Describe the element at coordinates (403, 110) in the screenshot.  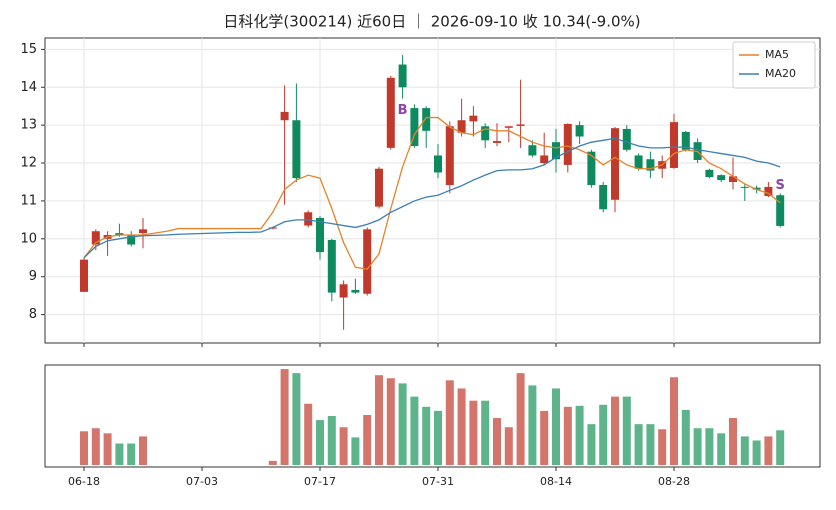
I see `signal-label: B` at that location.